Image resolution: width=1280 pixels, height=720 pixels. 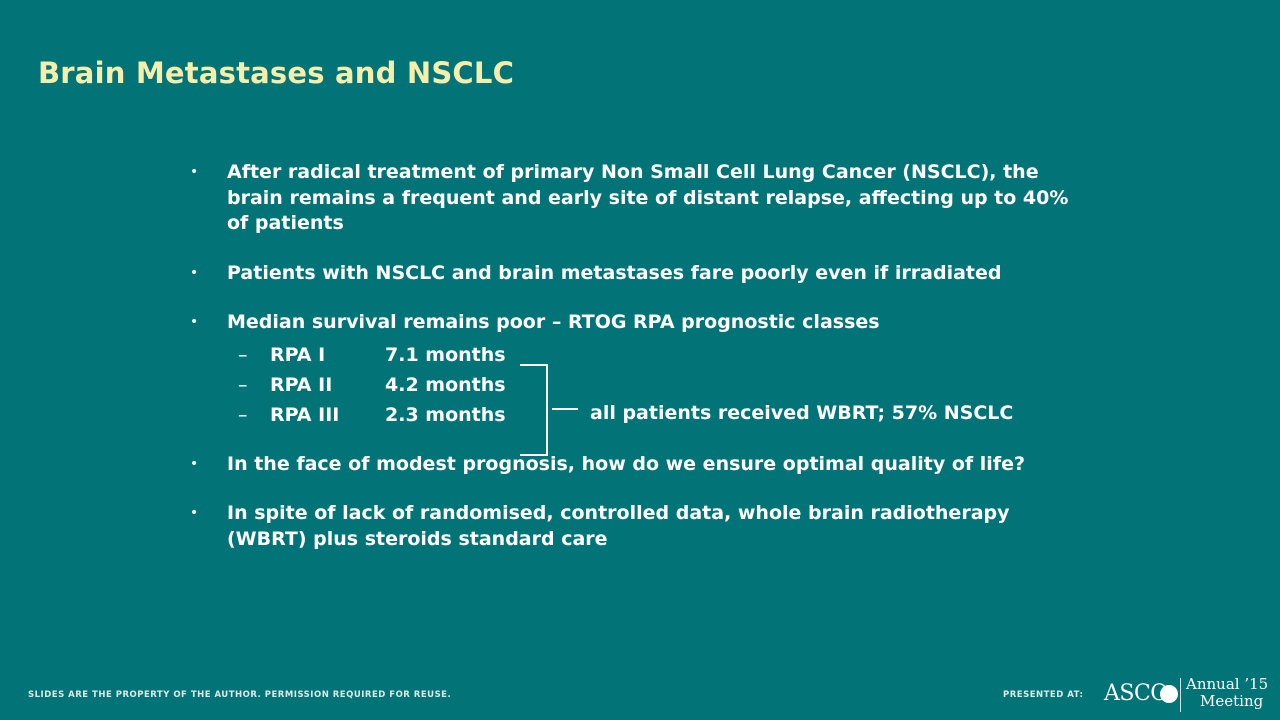 I want to click on bracket-note: all patients received WBRT; 57% NSCLC, so click(x=802, y=413).